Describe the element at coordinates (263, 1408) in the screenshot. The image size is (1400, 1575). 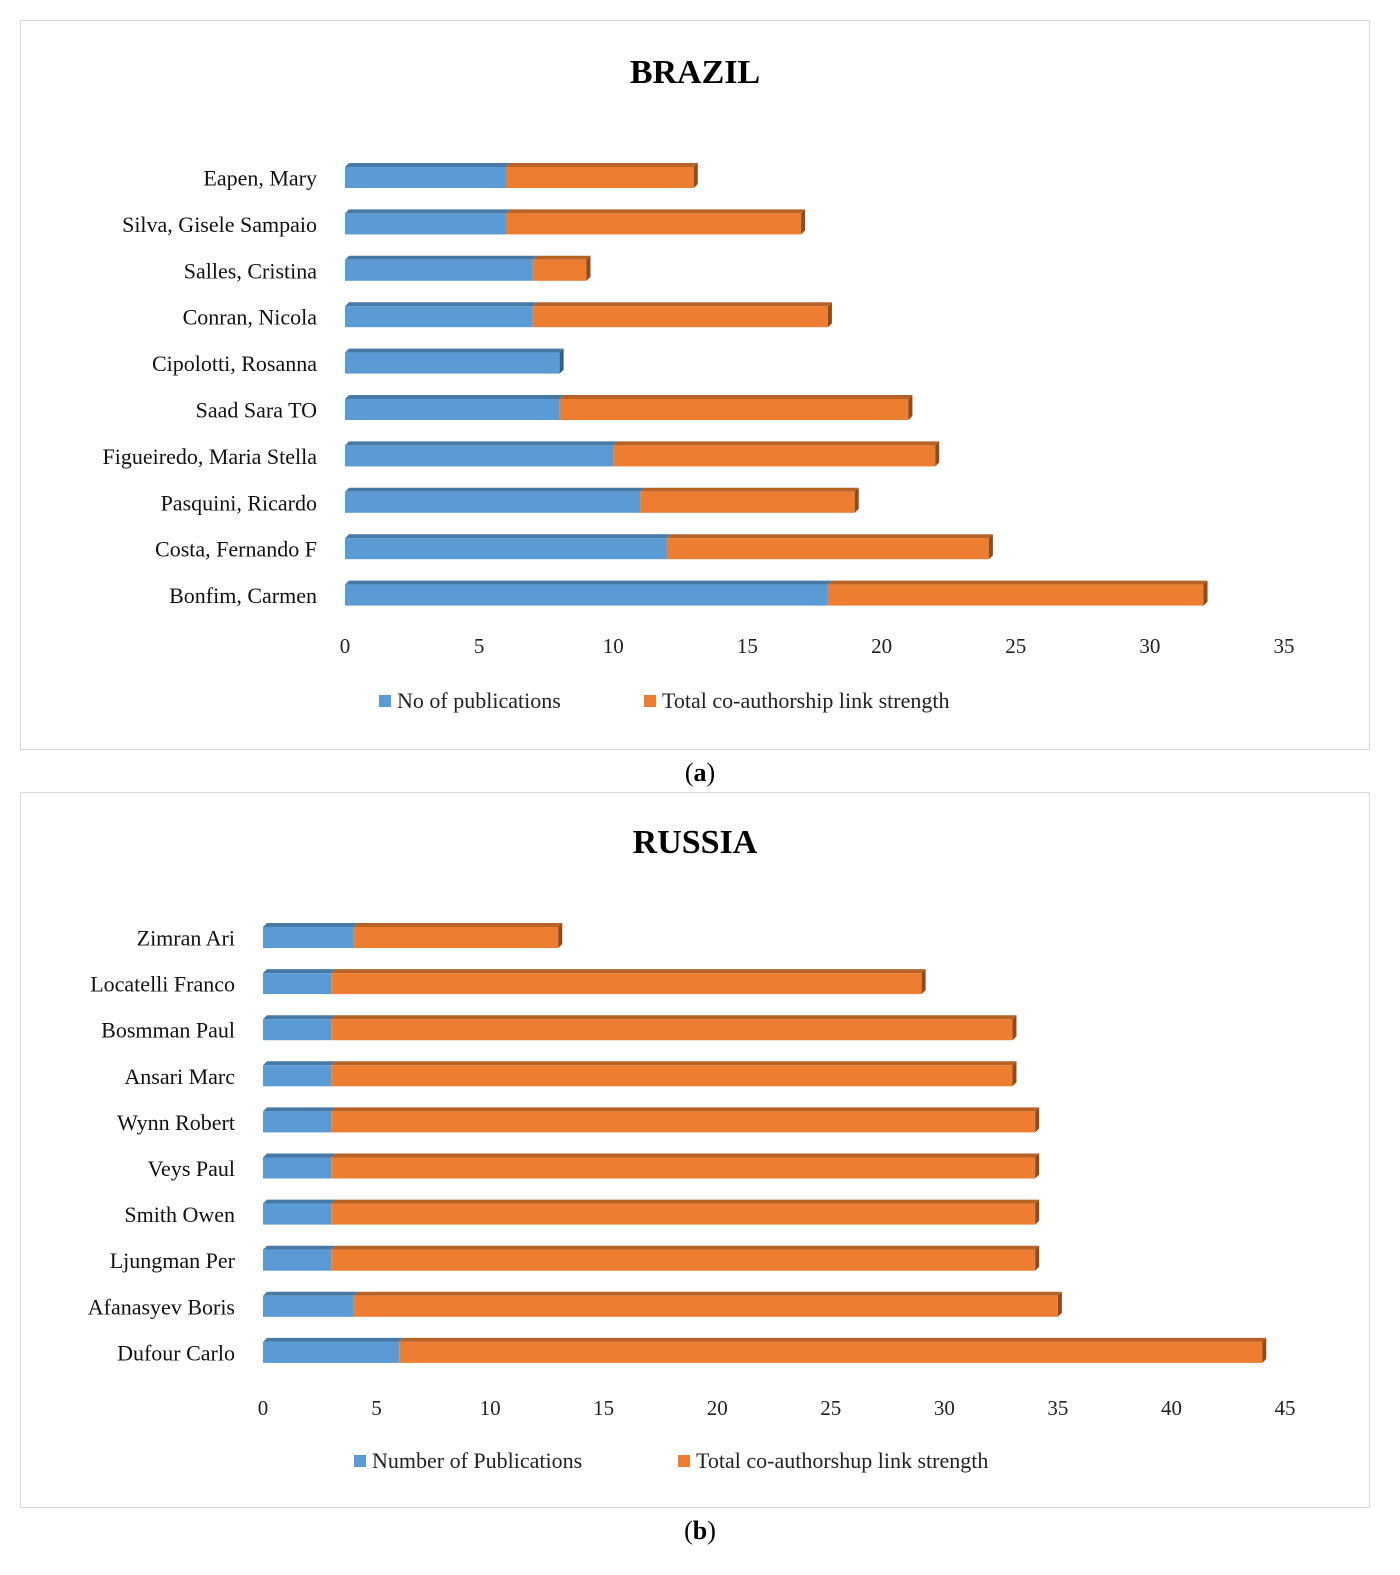
I see `x-tick-label: 0` at that location.